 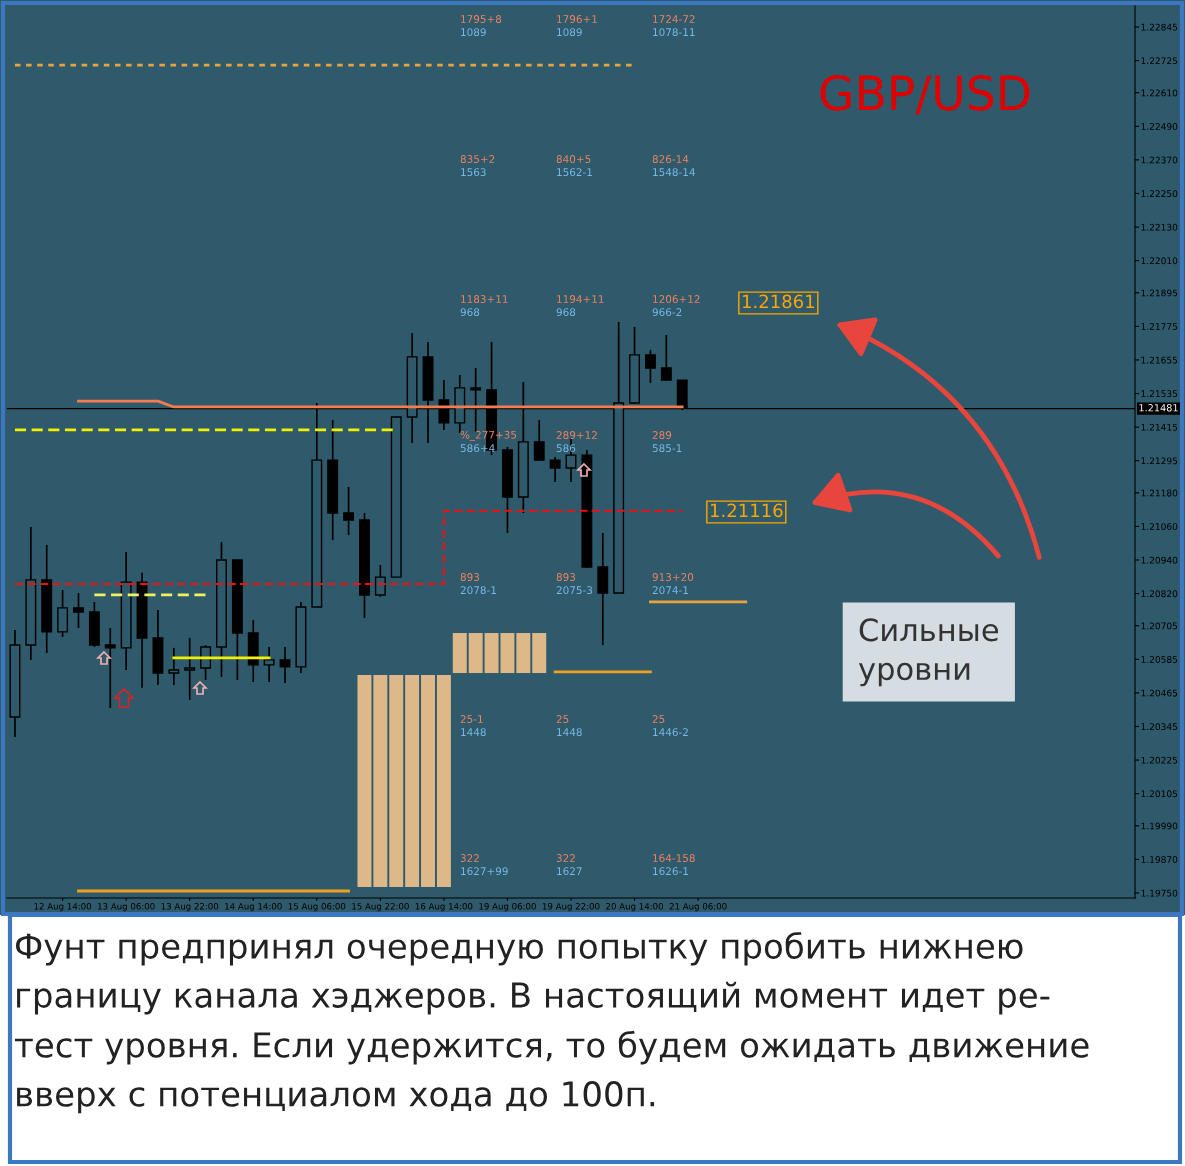 I want to click on y-tick-label: 1.22845, so click(x=1159, y=27).